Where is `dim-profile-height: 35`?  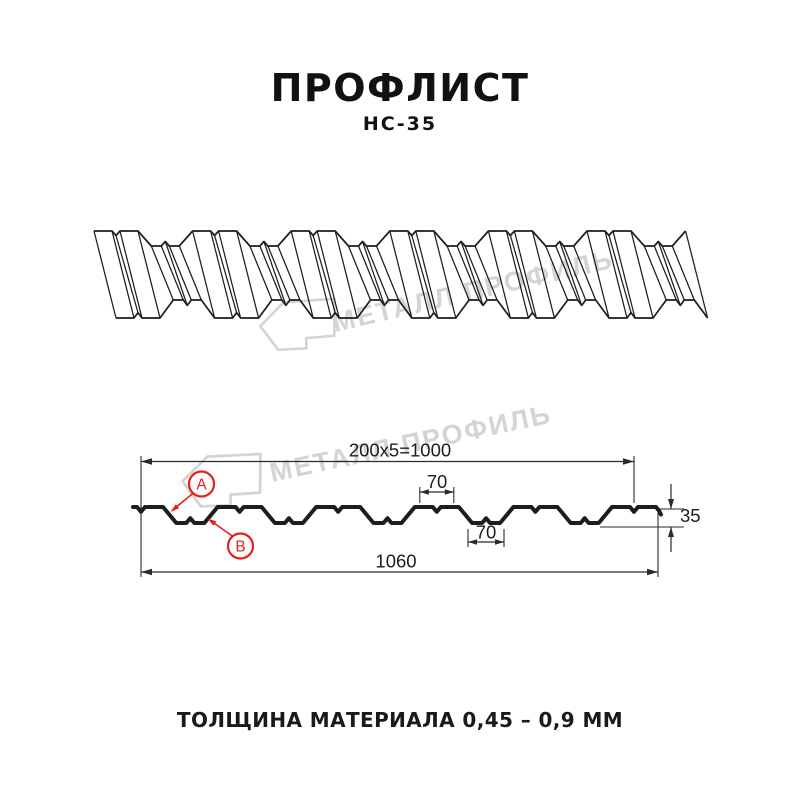 dim-profile-height: 35 is located at coordinates (690, 515).